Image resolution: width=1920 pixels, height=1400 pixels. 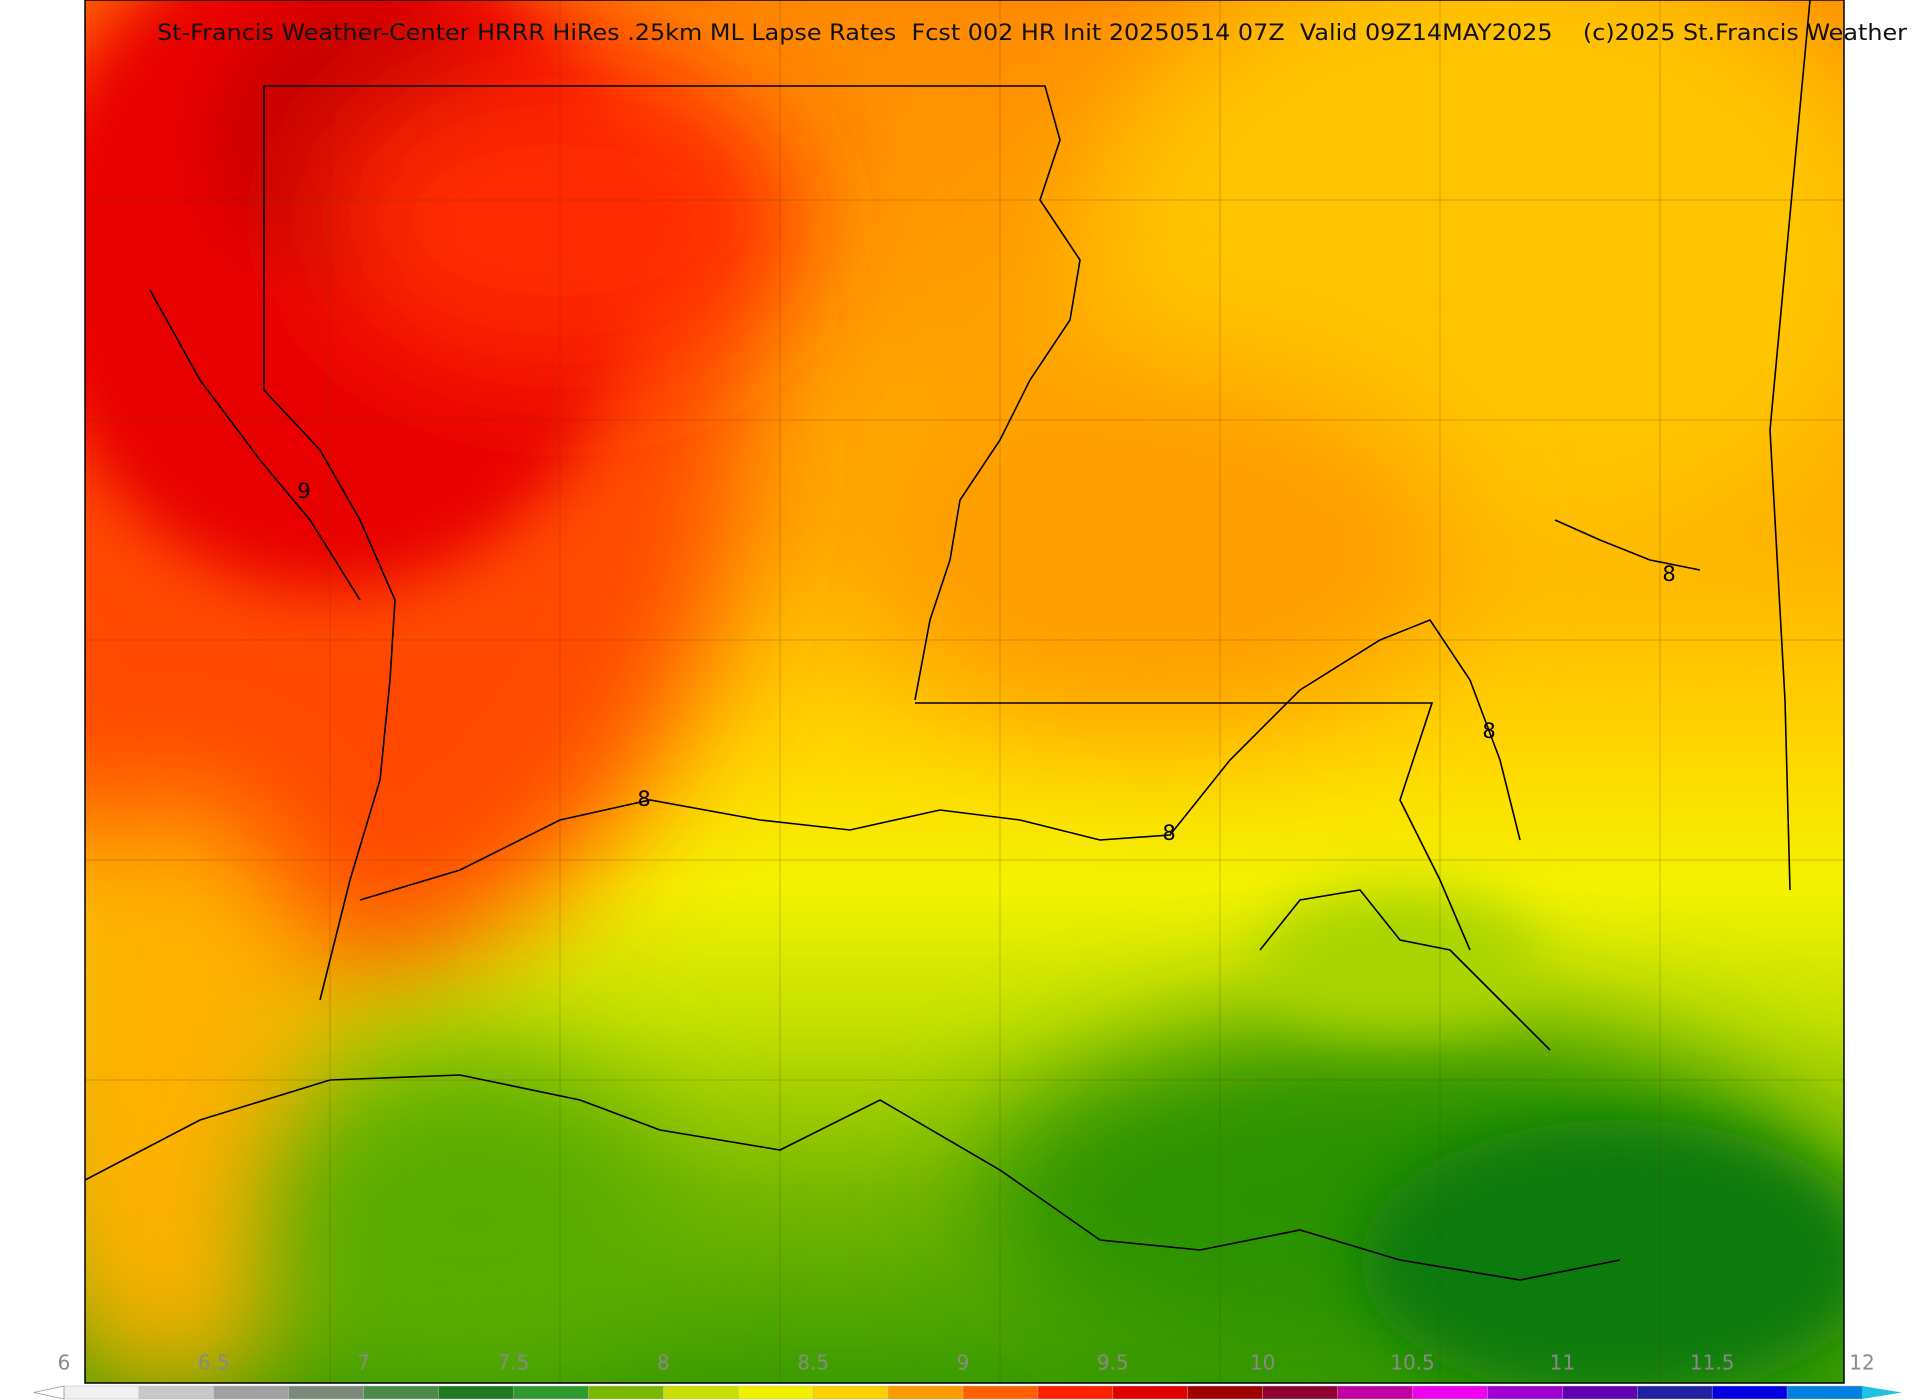 What do you see at coordinates (64, 1363) in the screenshot?
I see `colorbar-tick-label: 6` at bounding box center [64, 1363].